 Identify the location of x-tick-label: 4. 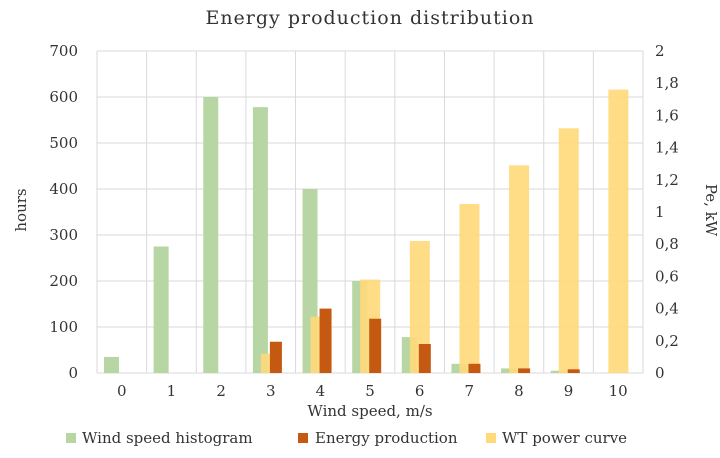
(321, 391).